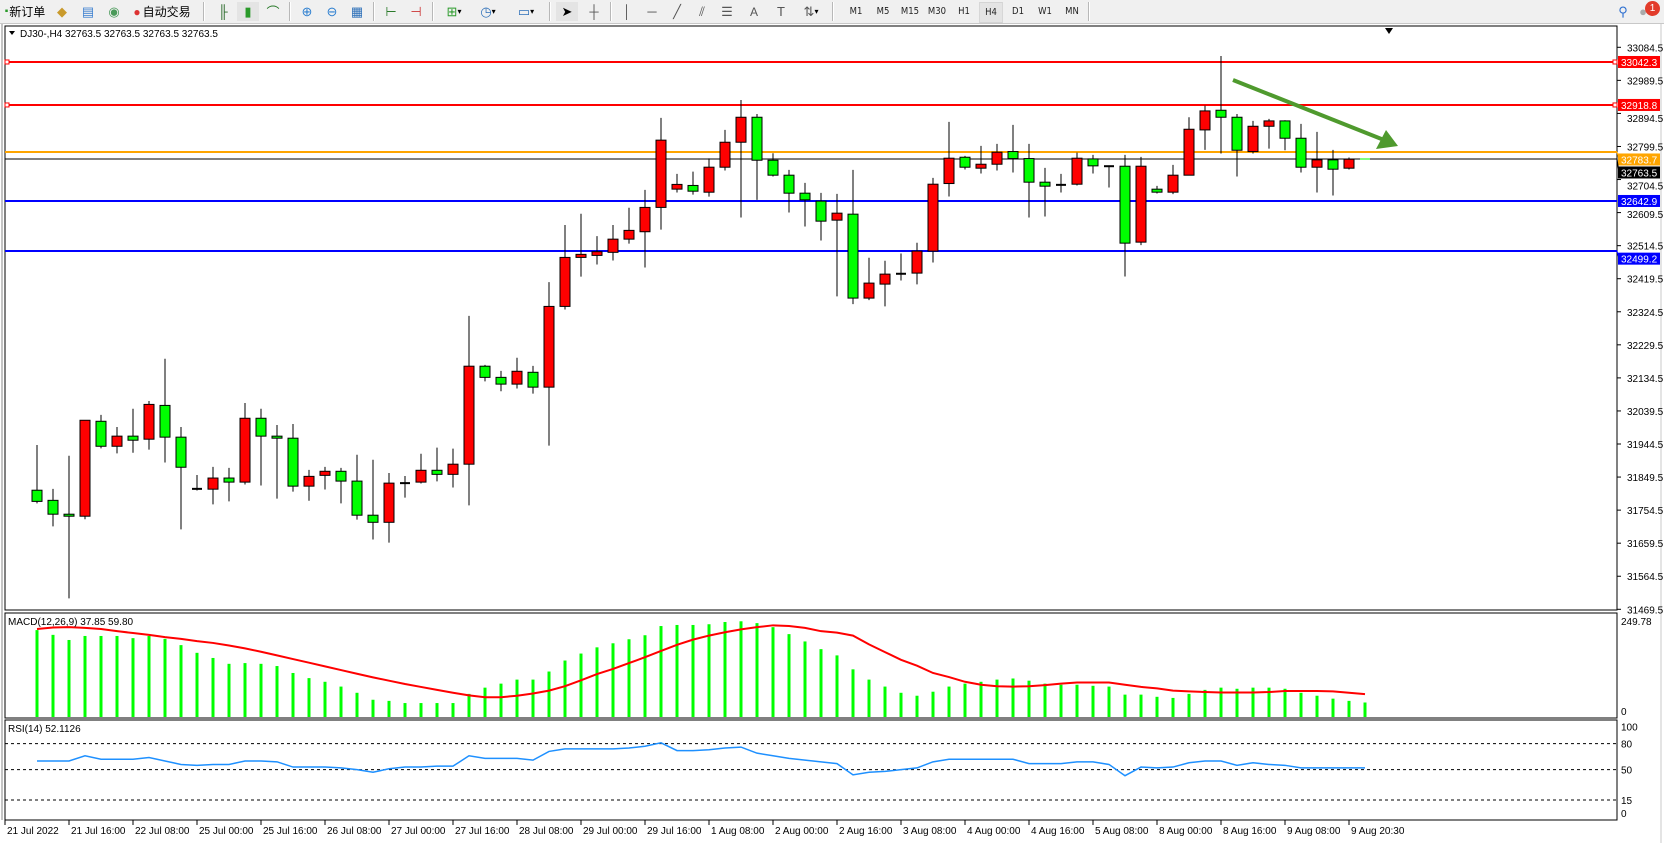 This screenshot has height=843, width=1664. I want to click on market-watch-icon: ◆, so click(62, 11).